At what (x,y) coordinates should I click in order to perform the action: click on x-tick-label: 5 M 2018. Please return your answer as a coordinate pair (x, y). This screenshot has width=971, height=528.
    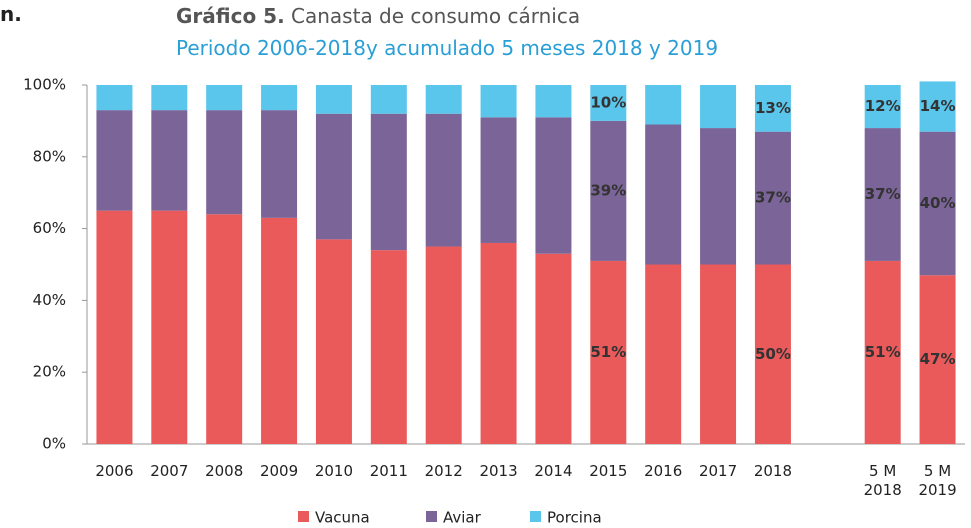
    Looking at the image, I should click on (882, 480).